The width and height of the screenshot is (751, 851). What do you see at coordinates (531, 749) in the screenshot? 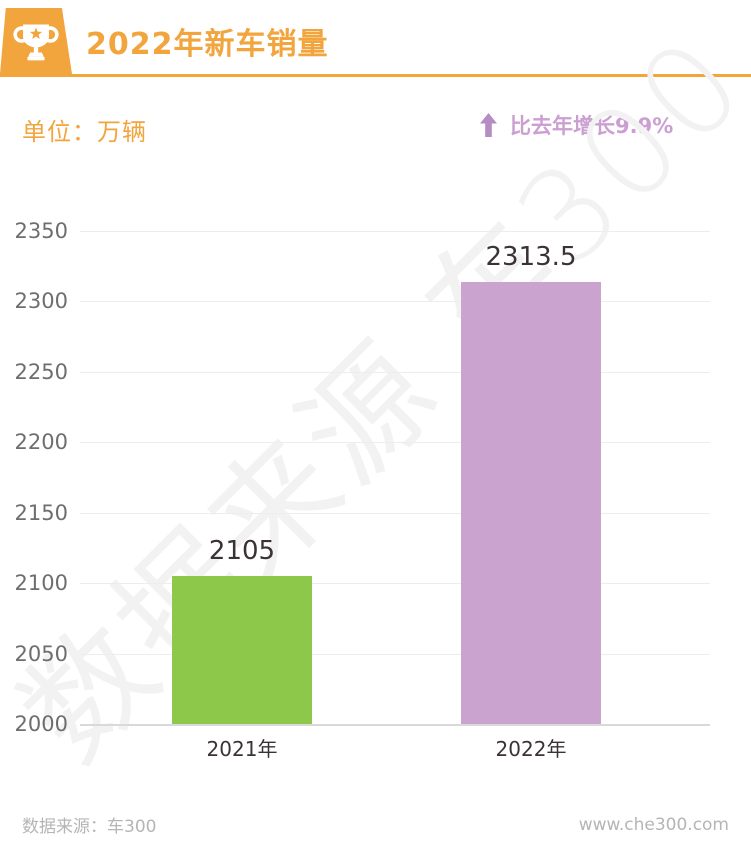
I see `x-axis-tick-label: 2022年` at bounding box center [531, 749].